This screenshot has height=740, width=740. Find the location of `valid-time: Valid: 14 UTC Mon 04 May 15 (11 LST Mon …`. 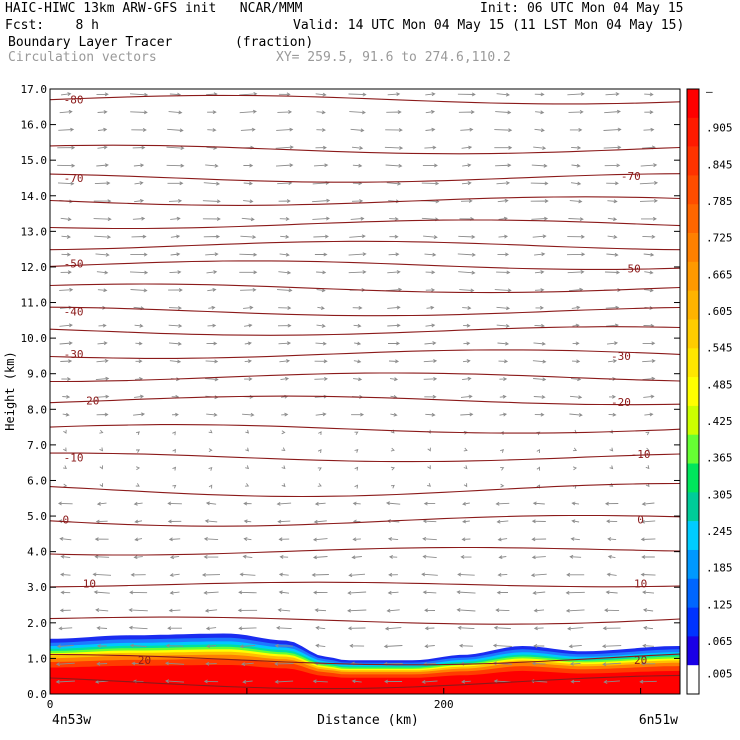

valid-time: Valid: 14 UTC Mon 04 May 15 (11 LST Mon … is located at coordinates (489, 25).